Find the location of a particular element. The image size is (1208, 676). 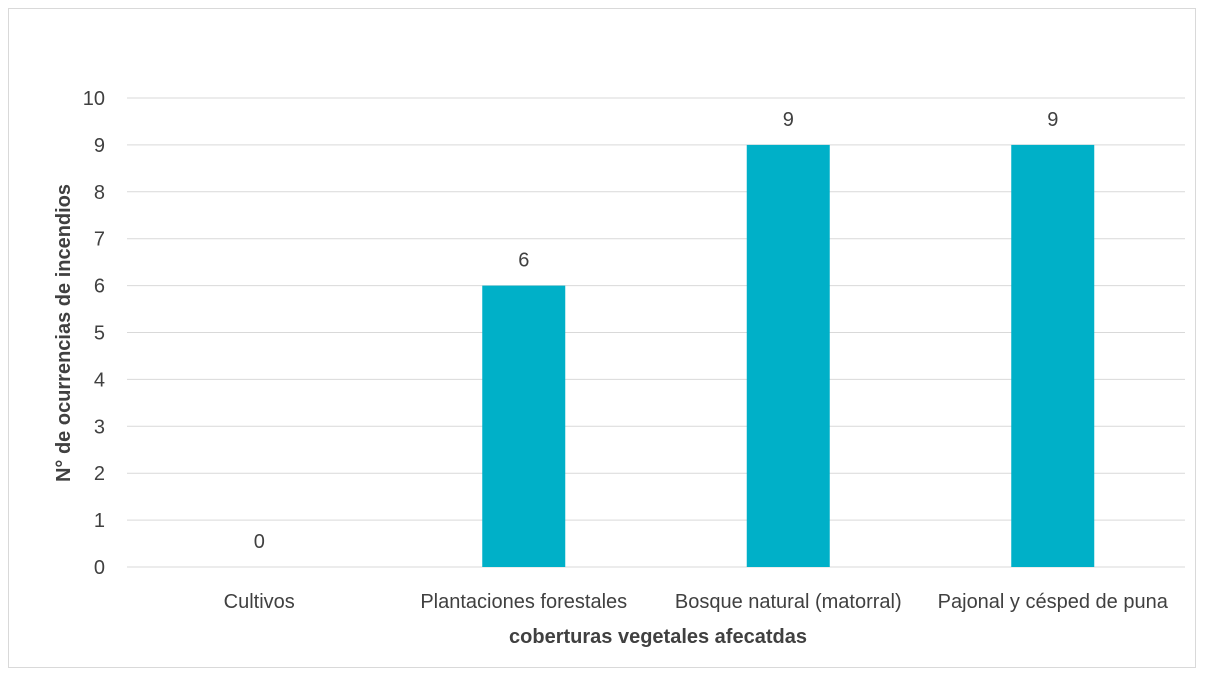

y-tick-label: 4 is located at coordinates (99, 380).